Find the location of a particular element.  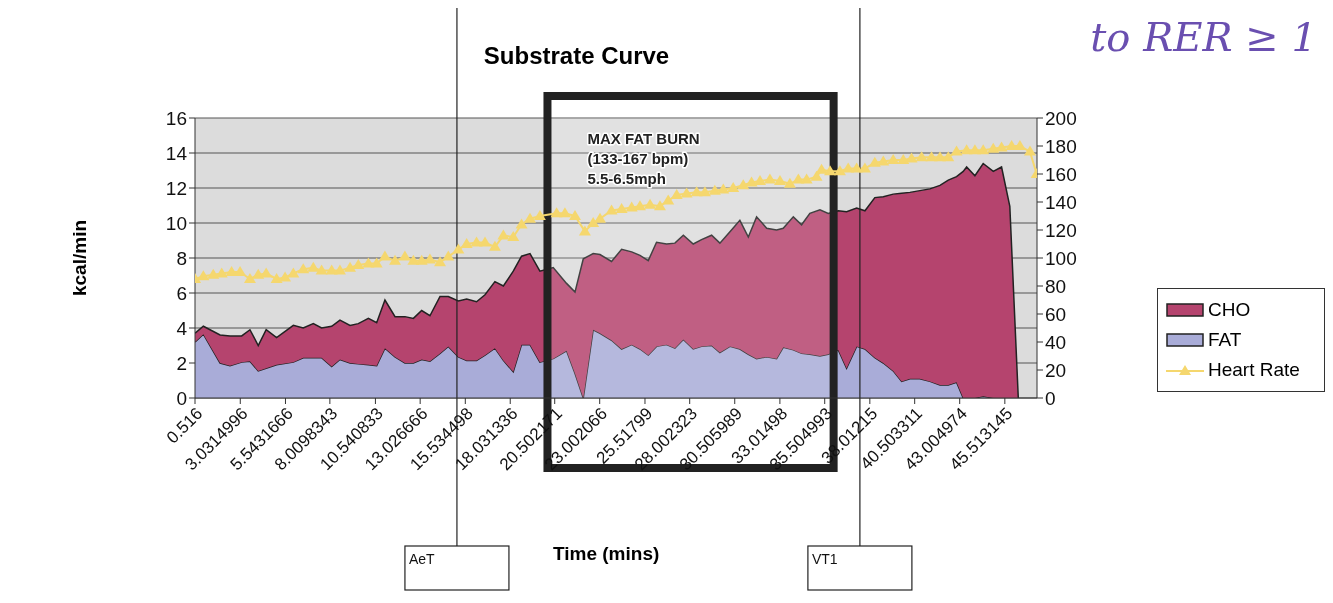

ref-line-label: AeT is located at coordinates (422, 559).